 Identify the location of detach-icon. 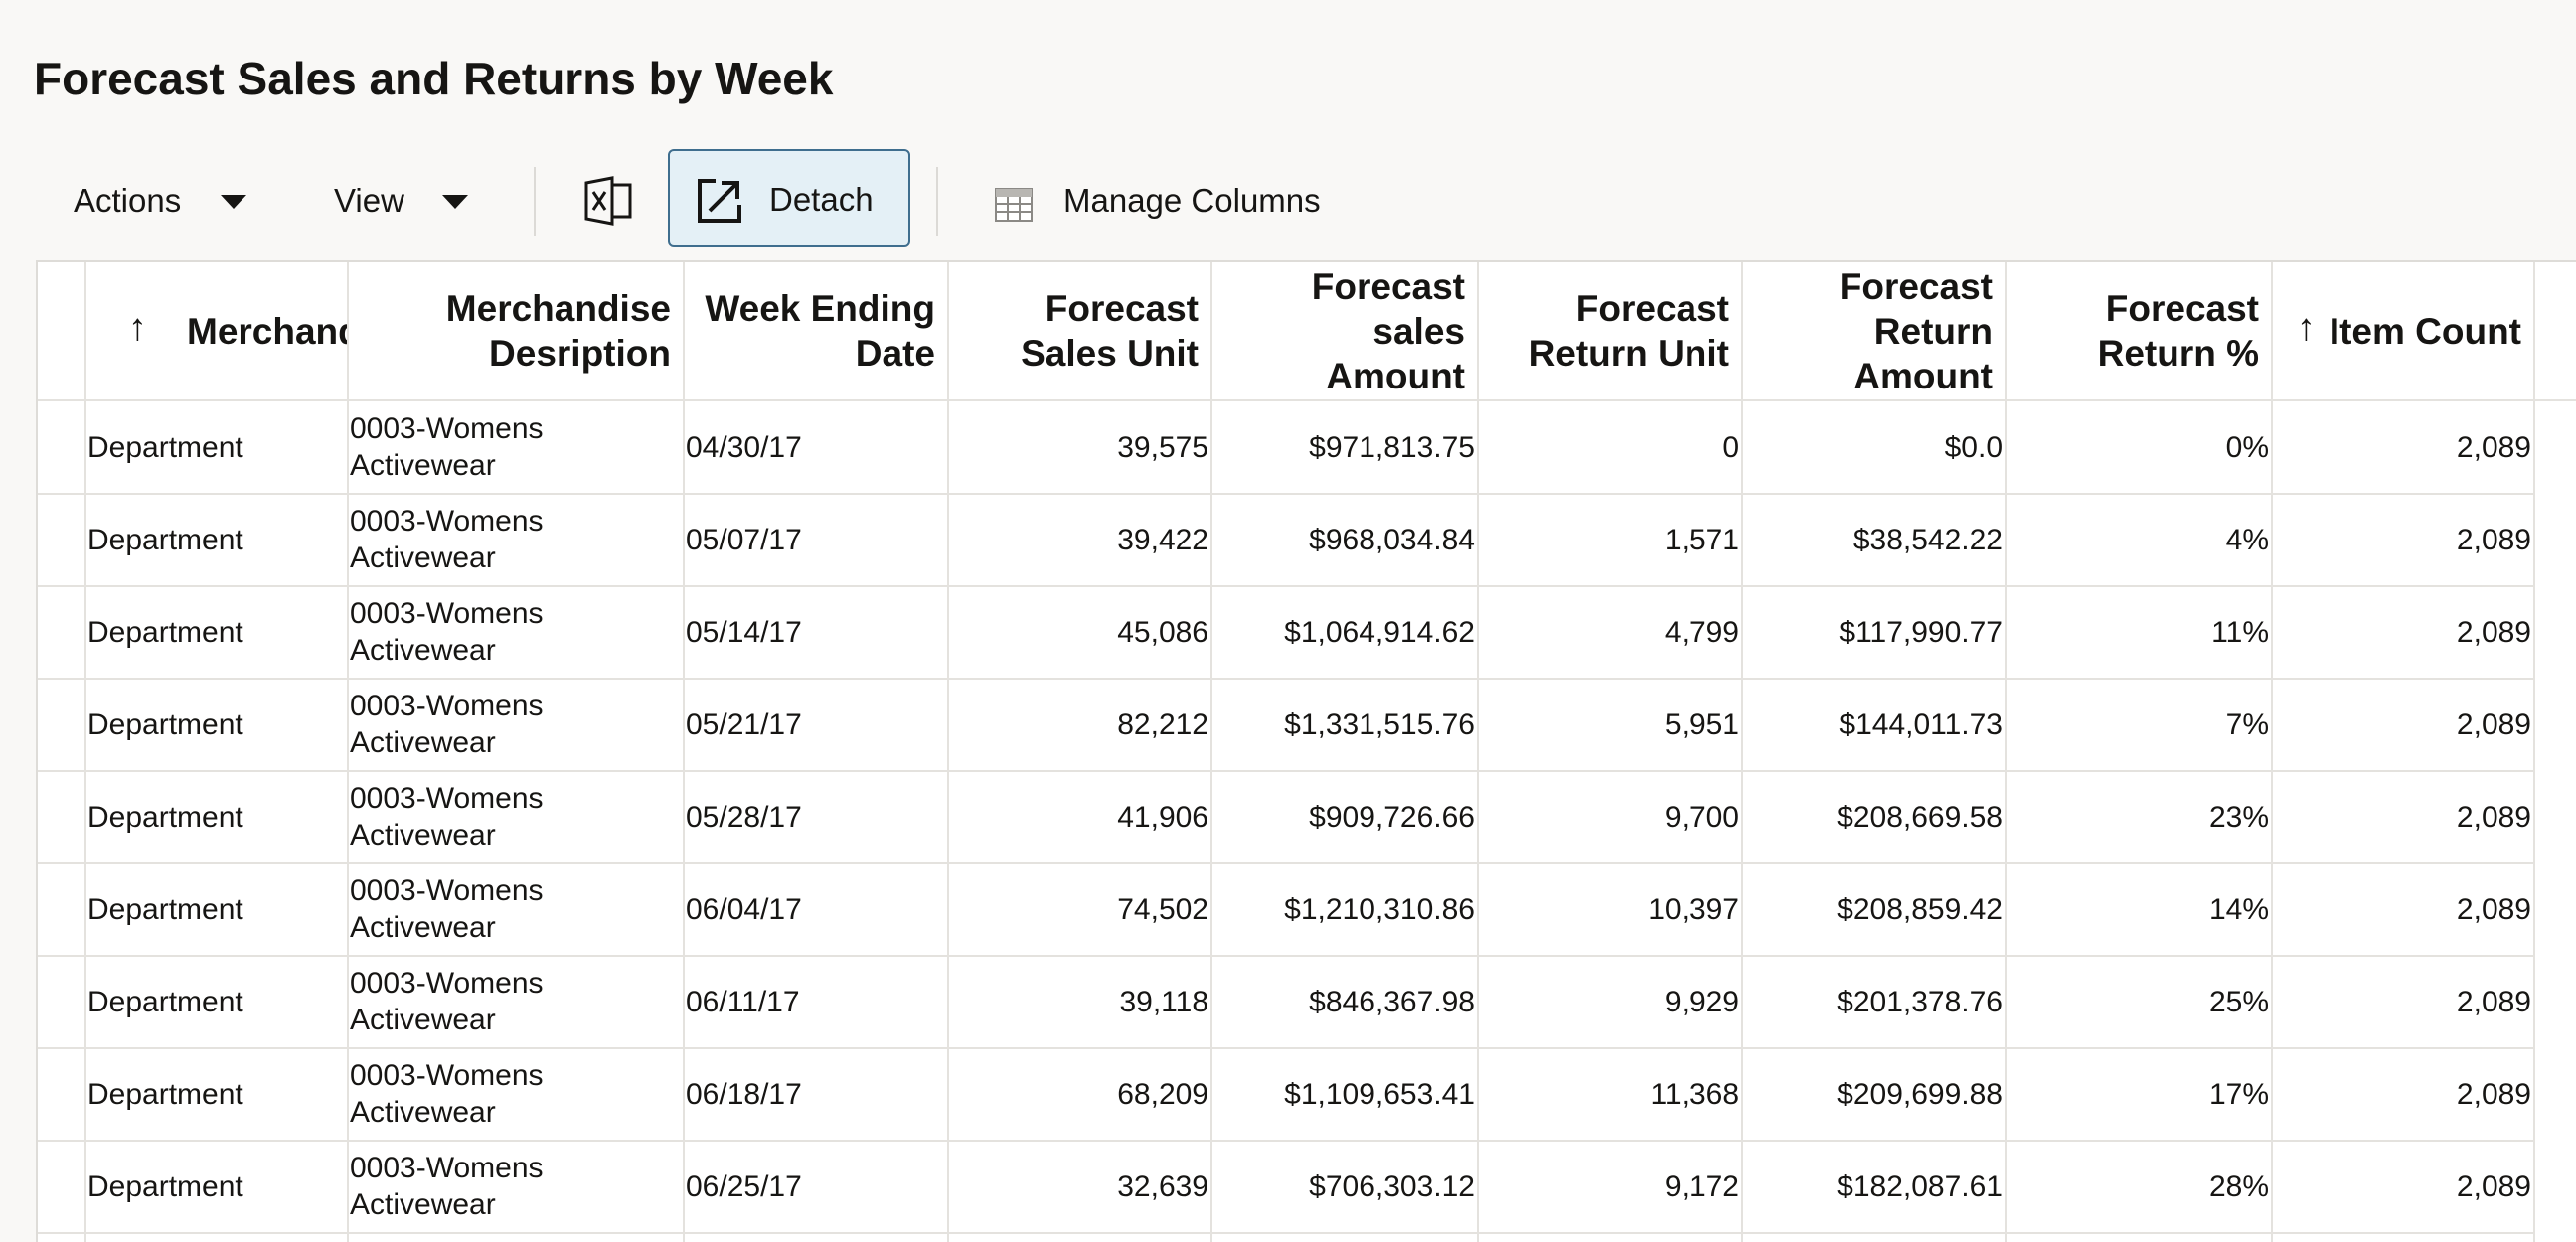
(719, 201).